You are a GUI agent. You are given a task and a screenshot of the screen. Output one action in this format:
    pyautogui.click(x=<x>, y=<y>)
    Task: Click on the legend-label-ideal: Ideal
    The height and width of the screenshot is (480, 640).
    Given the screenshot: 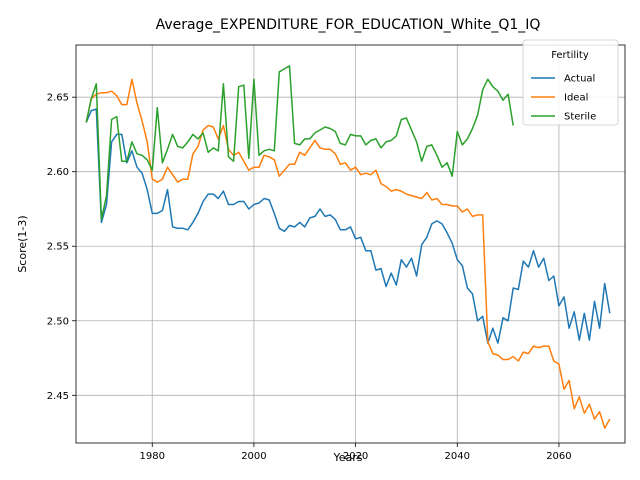 What is the action you would take?
    pyautogui.click(x=576, y=98)
    